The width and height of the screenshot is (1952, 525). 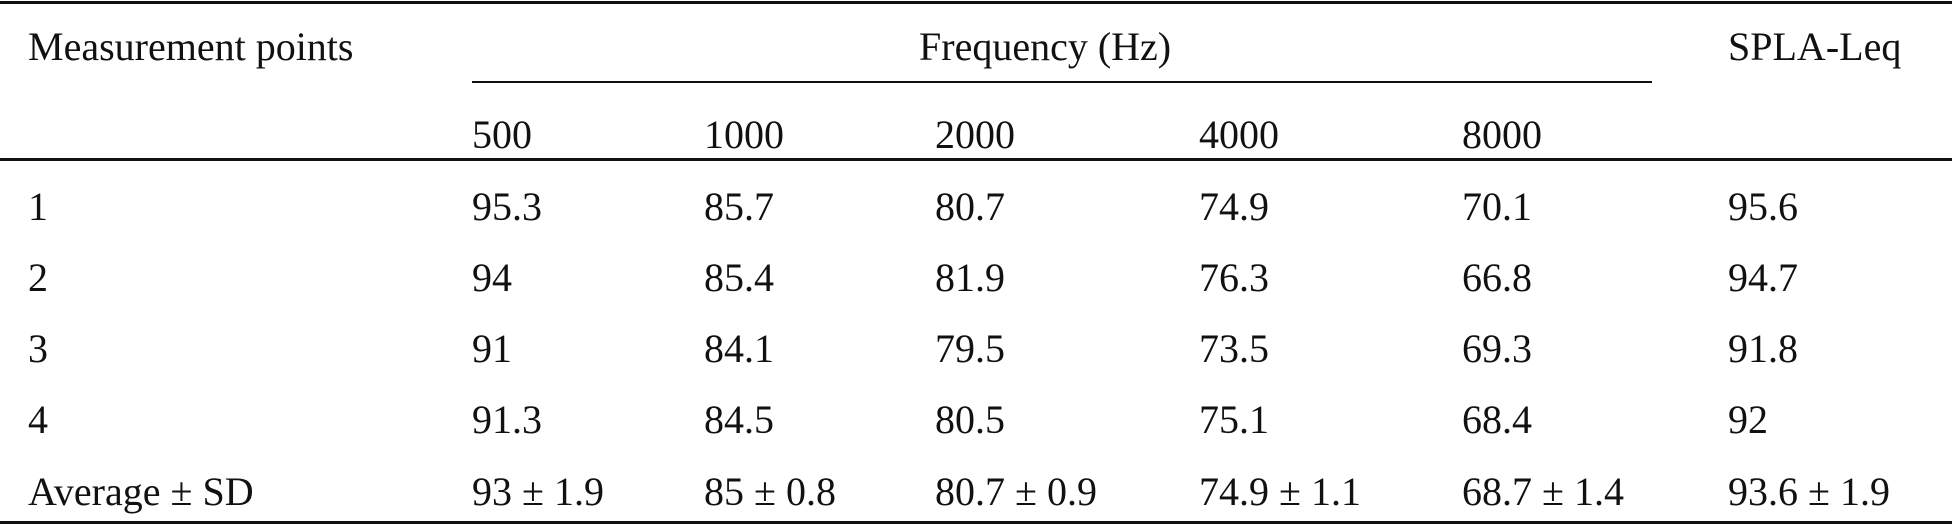 I want to click on table-cell: 68.7 ± 1.4, so click(x=1543, y=491).